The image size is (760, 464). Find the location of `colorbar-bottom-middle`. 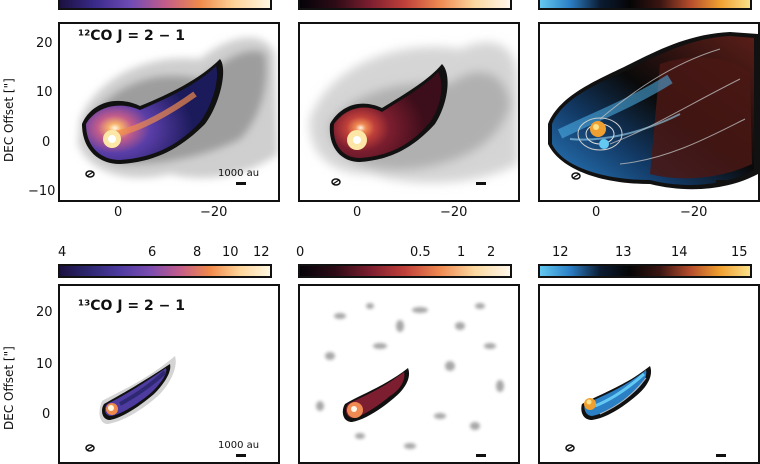

colorbar-bottom-middle is located at coordinates (405, 271).